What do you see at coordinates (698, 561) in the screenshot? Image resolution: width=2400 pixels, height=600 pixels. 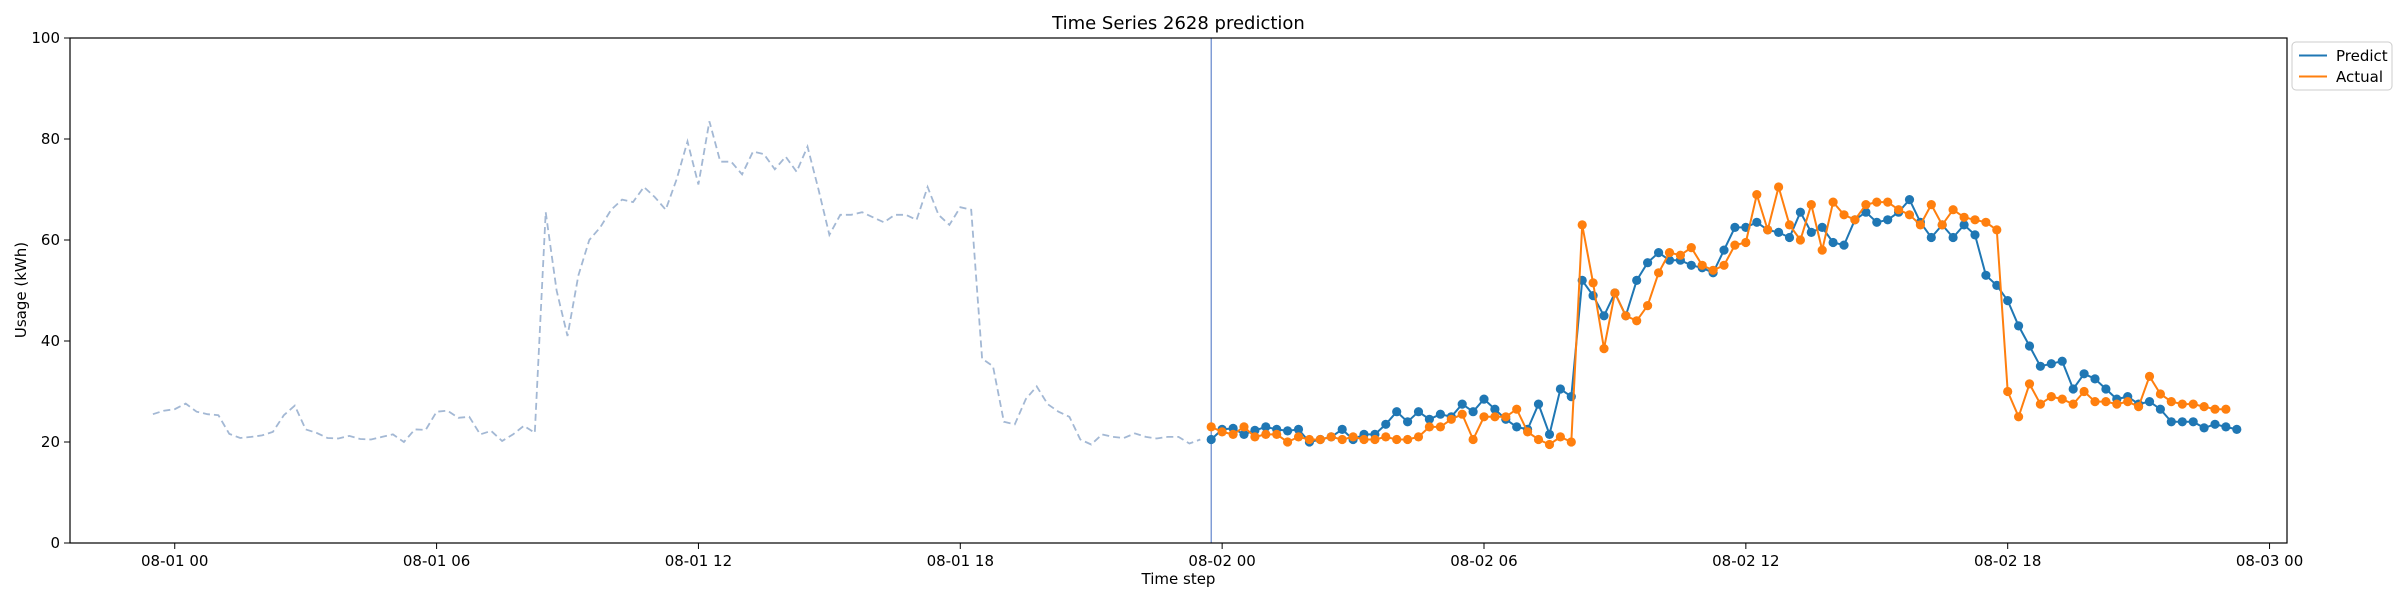 I see `x-tick-label: 08-01 12` at bounding box center [698, 561].